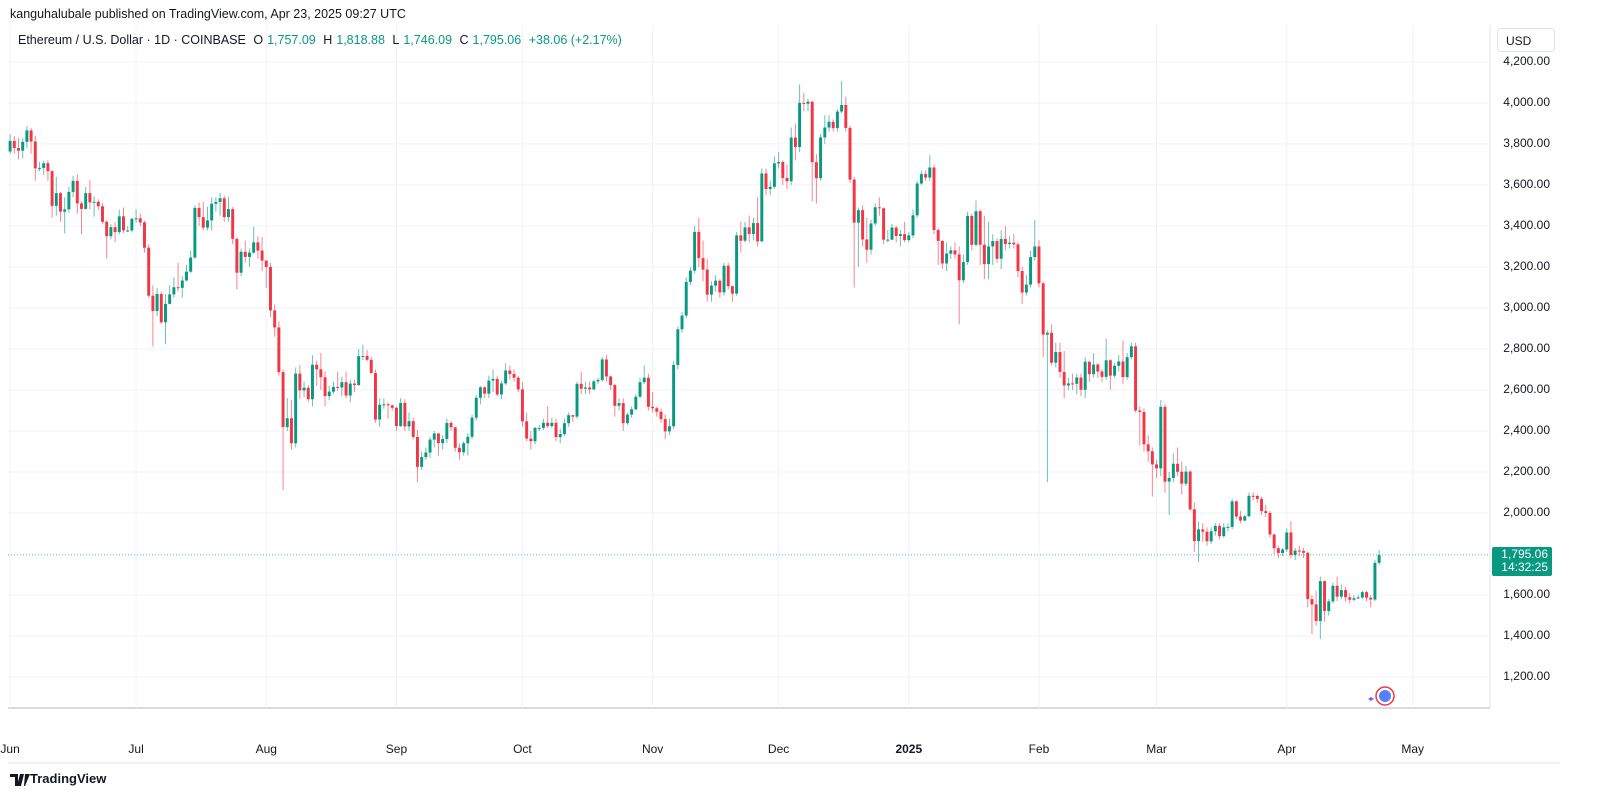  What do you see at coordinates (1526, 40) in the screenshot?
I see `currency-button: USD` at bounding box center [1526, 40].